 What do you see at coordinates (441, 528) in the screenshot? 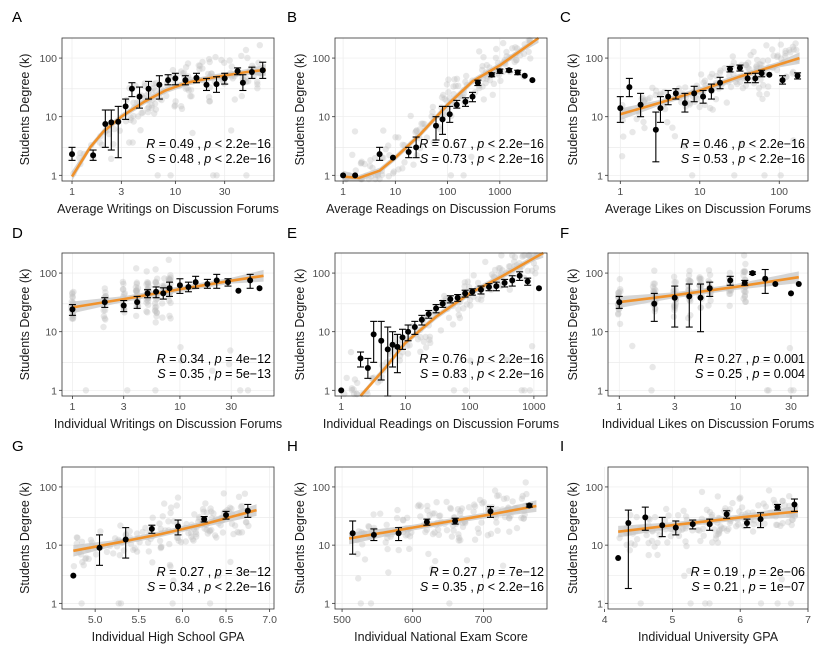
I see `binned-means` at bounding box center [441, 528].